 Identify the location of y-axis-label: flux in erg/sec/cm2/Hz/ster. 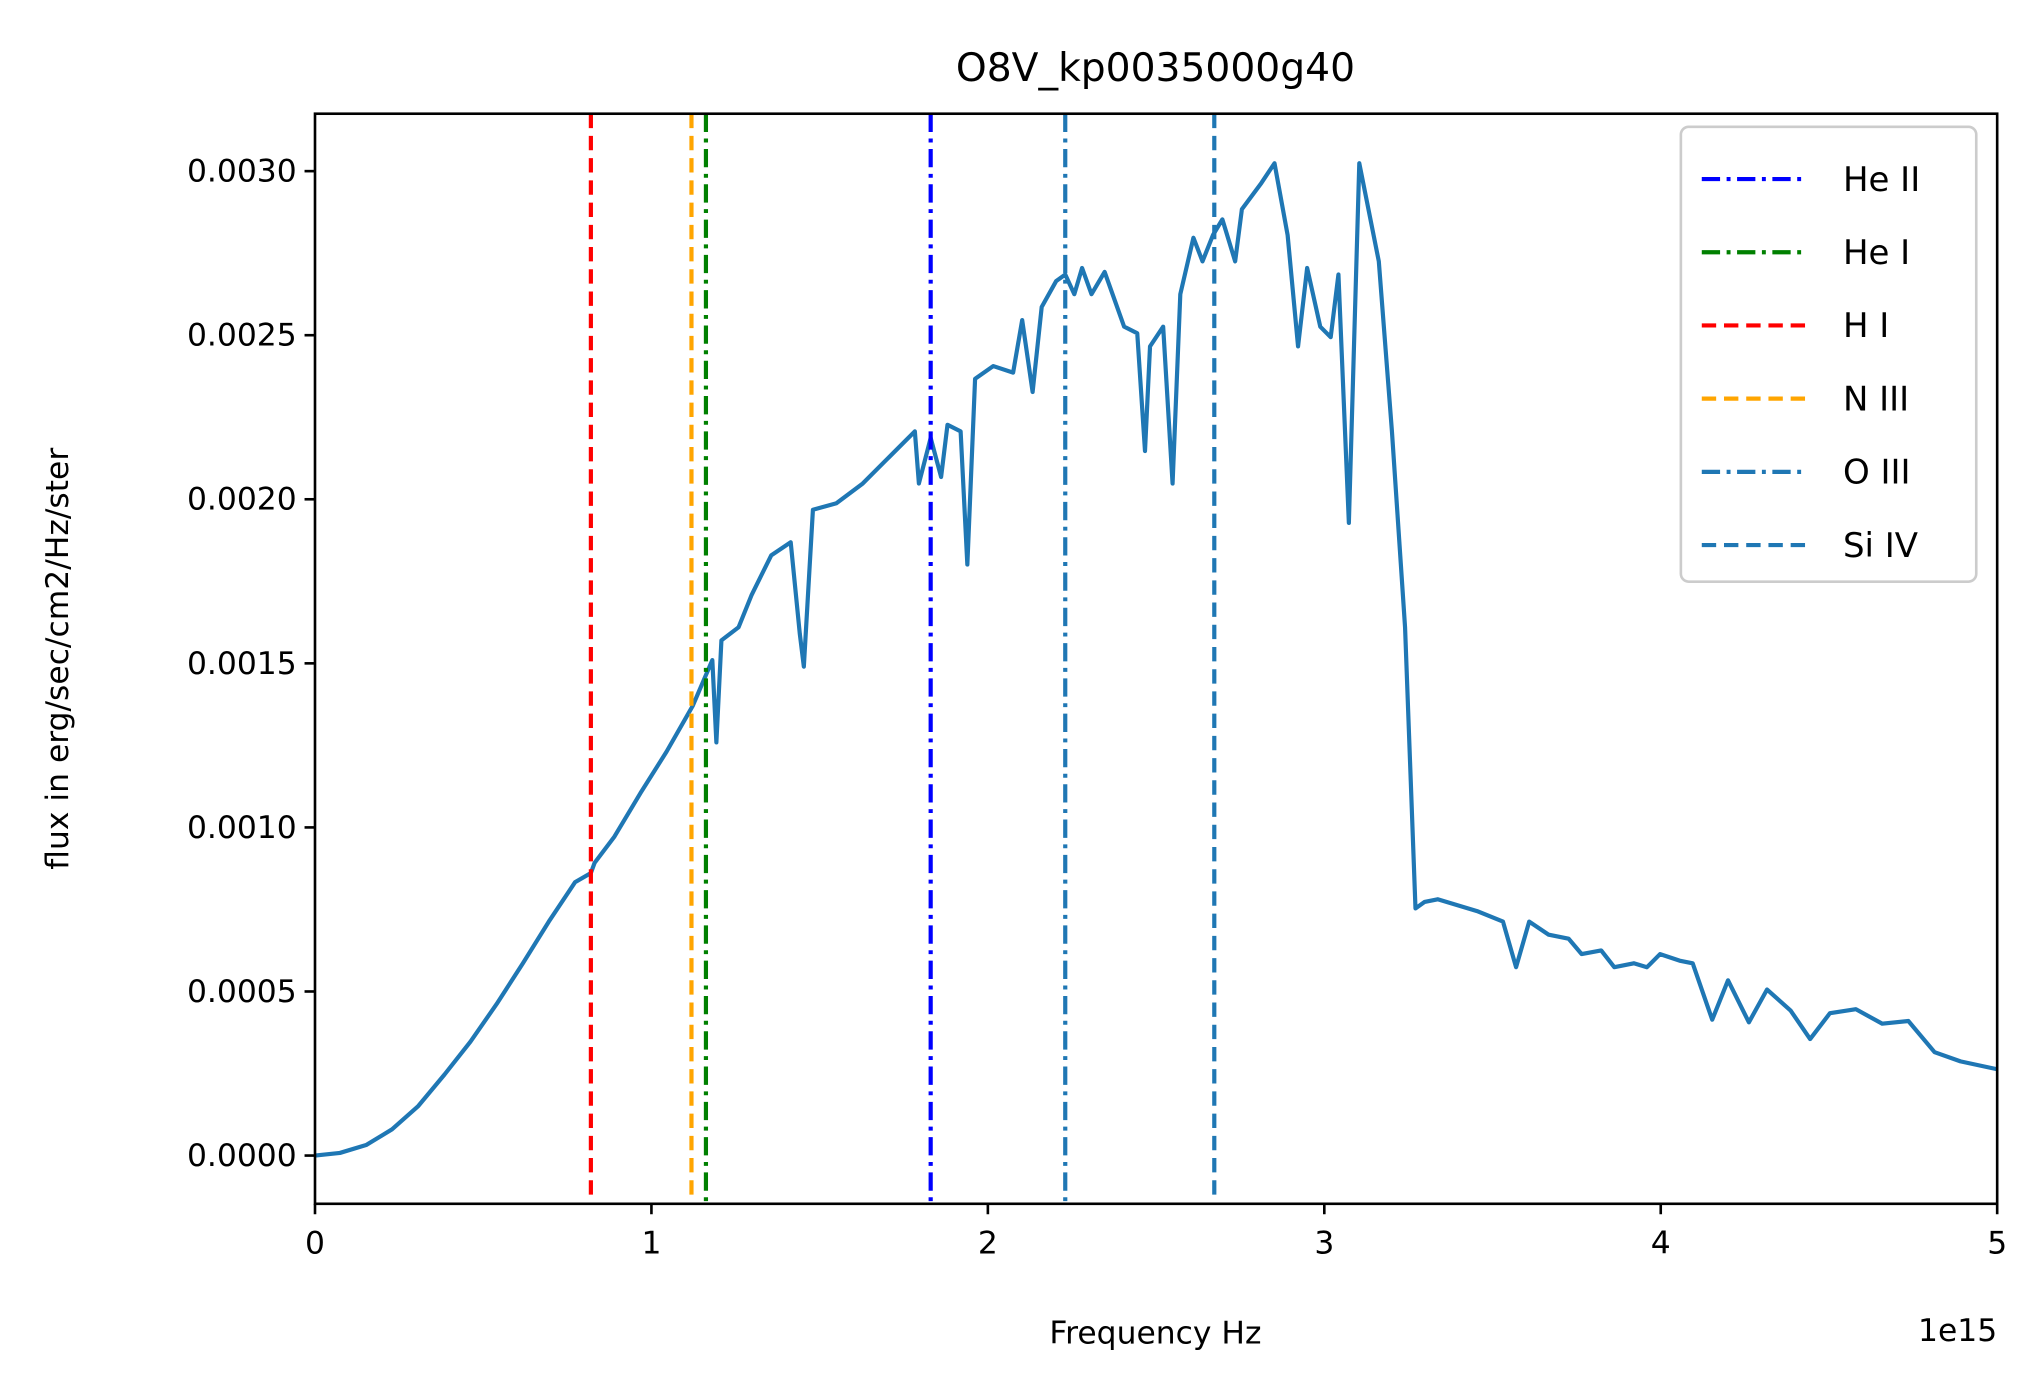
(58, 659).